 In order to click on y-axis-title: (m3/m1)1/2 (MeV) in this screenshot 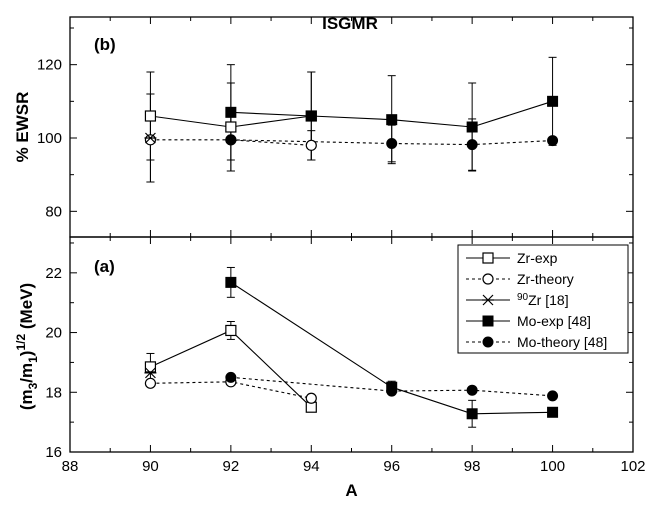, I will do `click(27, 346)`.